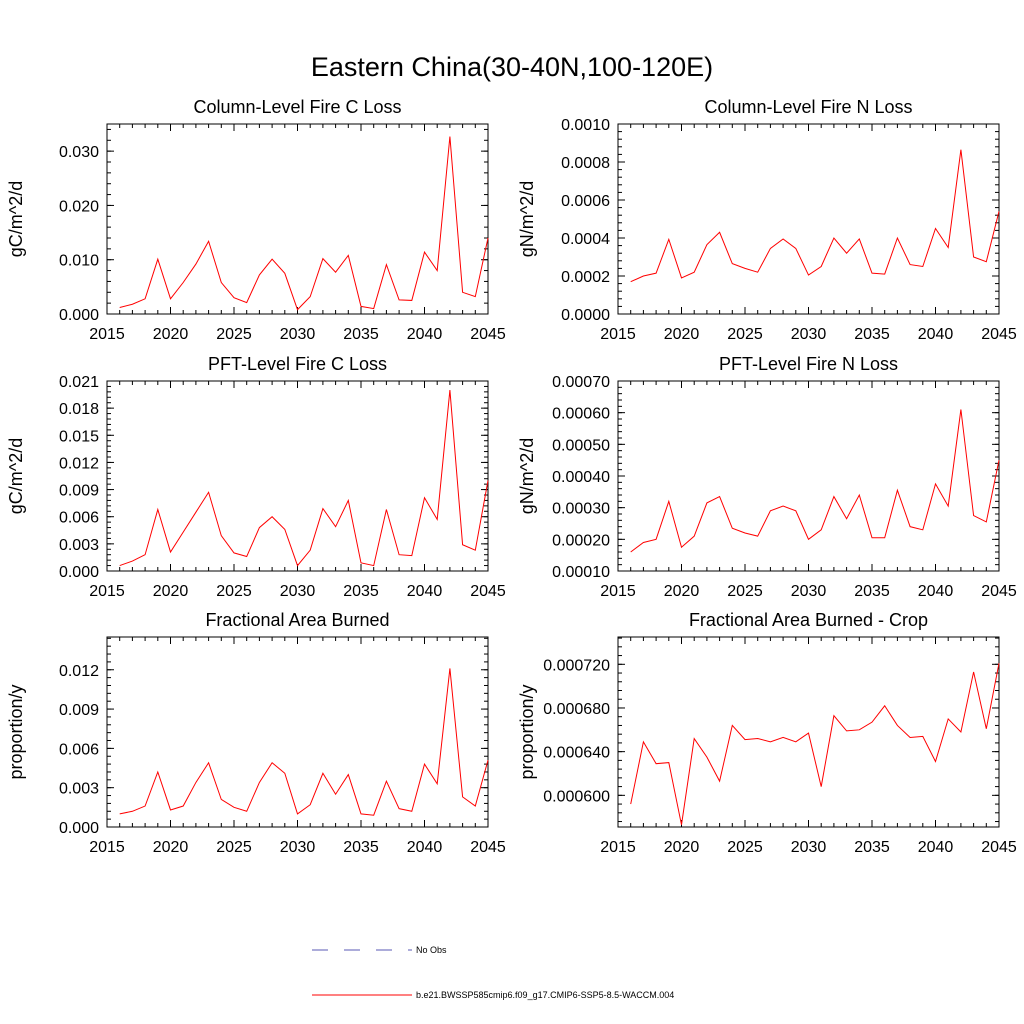 The width and height of the screenshot is (1024, 1024). What do you see at coordinates (297, 107) in the screenshot?
I see `panel-title: Column-Level Fire C Loss` at bounding box center [297, 107].